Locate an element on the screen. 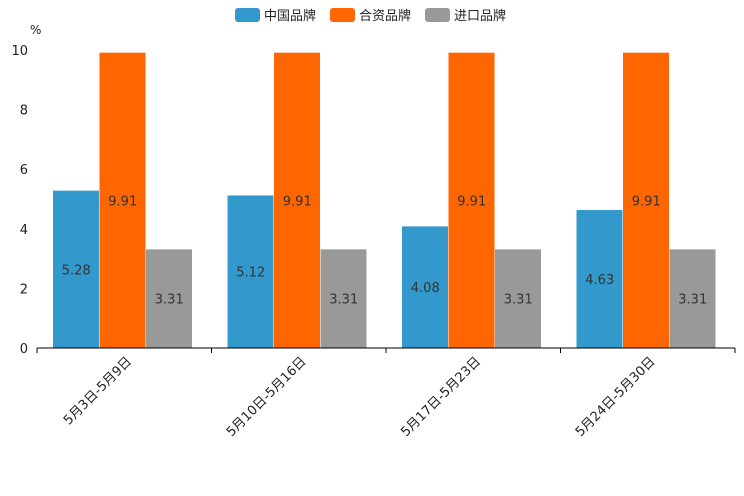  data-label-2-2: 9.91 is located at coordinates (297, 201).